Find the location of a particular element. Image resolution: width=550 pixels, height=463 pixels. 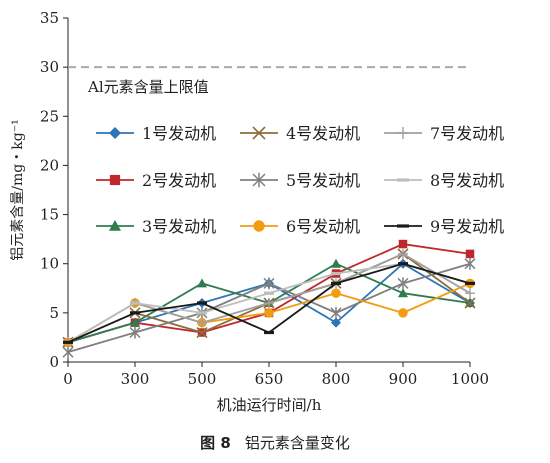

legend-item: 4号发动机 is located at coordinates (300, 133).